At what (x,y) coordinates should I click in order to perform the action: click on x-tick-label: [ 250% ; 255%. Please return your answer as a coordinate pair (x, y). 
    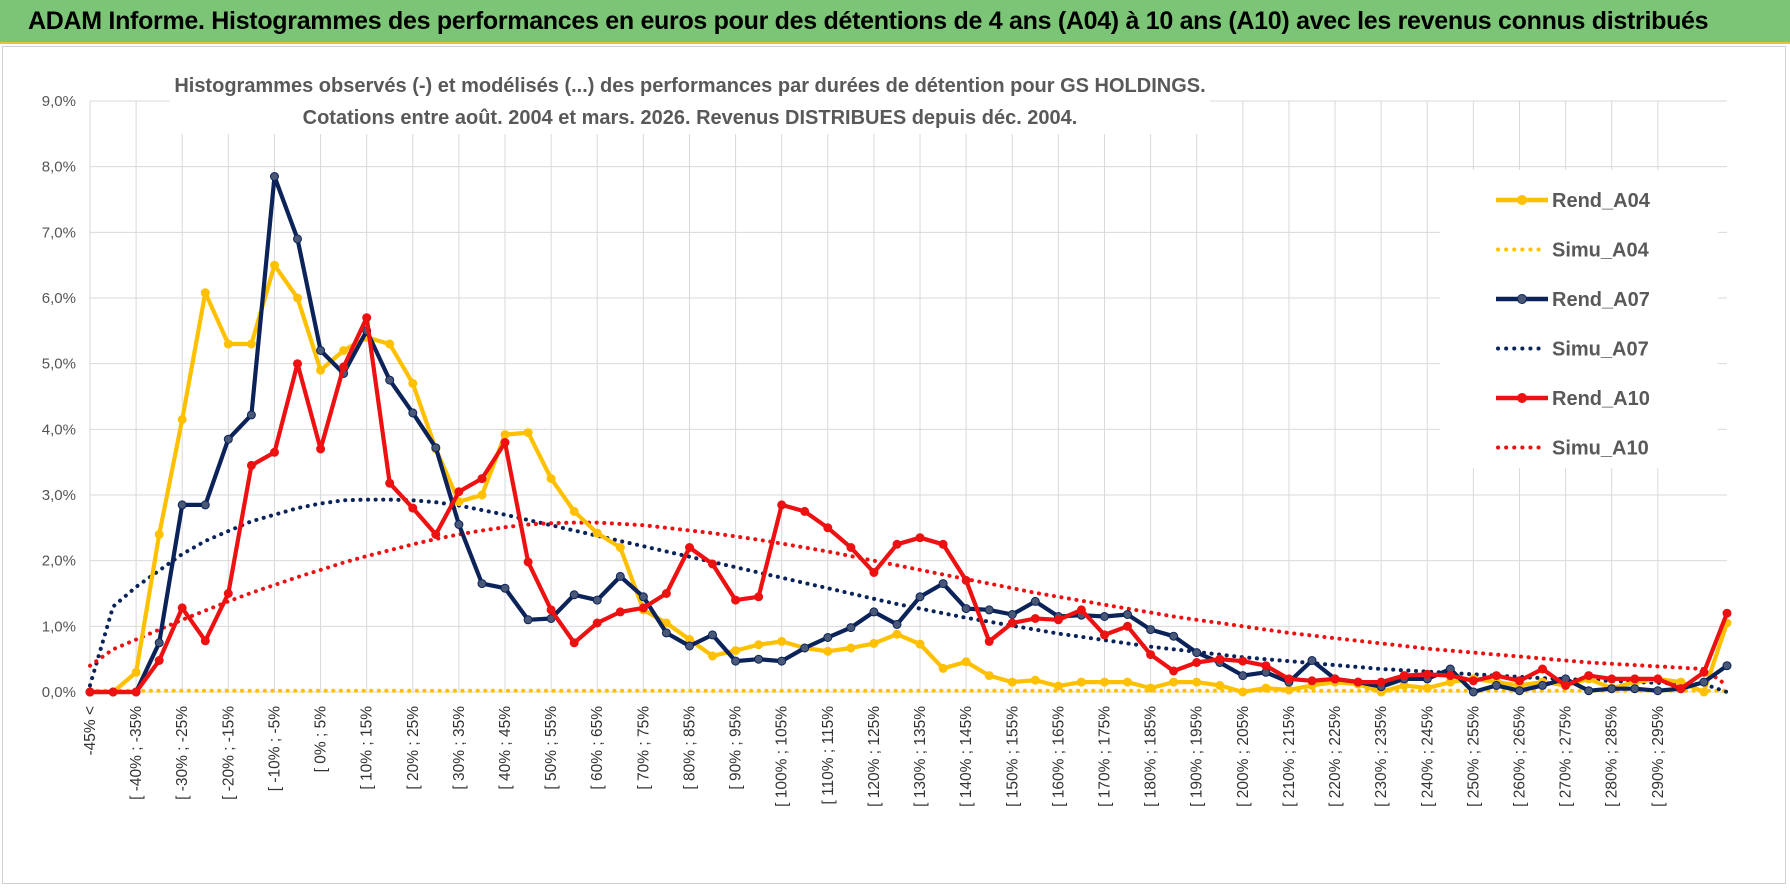
    Looking at the image, I should click on (1473, 756).